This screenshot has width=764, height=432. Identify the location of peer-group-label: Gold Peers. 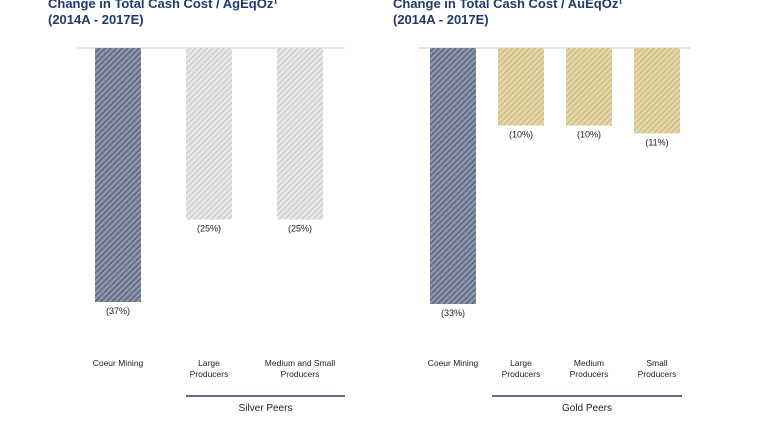
(587, 408).